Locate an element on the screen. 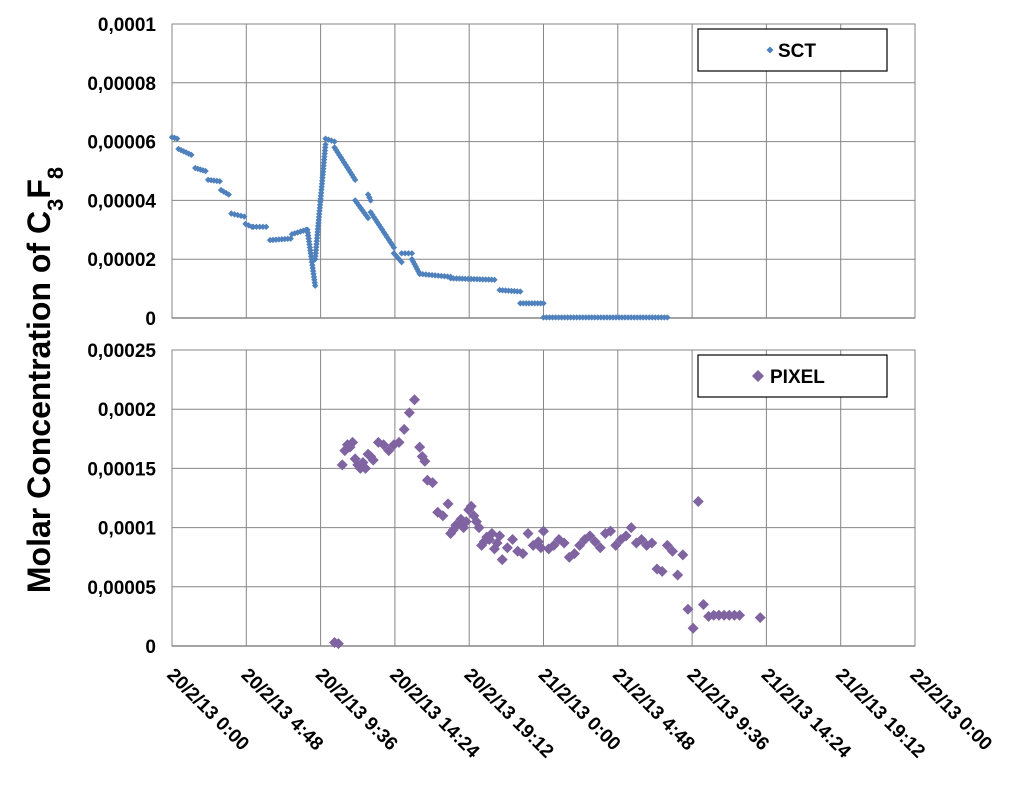 The image size is (1024, 798). y-axis-label-sub1: 3 is located at coordinates (55, 205).